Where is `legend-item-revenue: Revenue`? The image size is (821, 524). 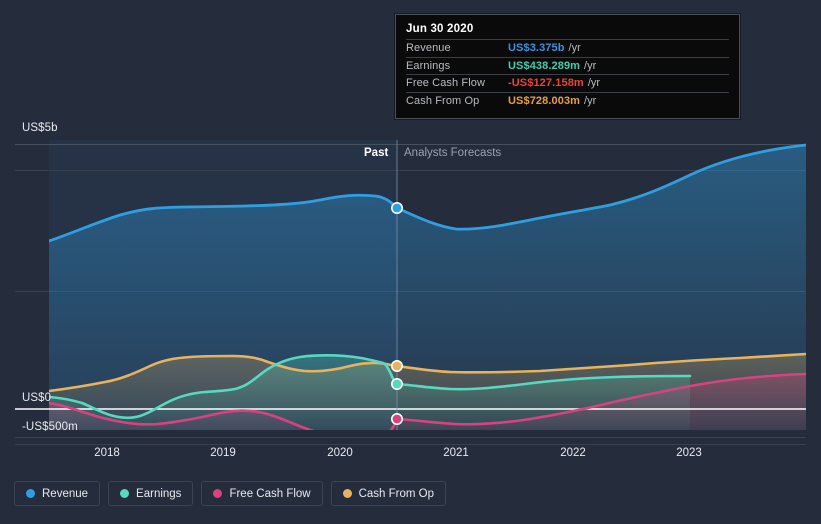
legend-item-revenue: Revenue is located at coordinates (57, 493).